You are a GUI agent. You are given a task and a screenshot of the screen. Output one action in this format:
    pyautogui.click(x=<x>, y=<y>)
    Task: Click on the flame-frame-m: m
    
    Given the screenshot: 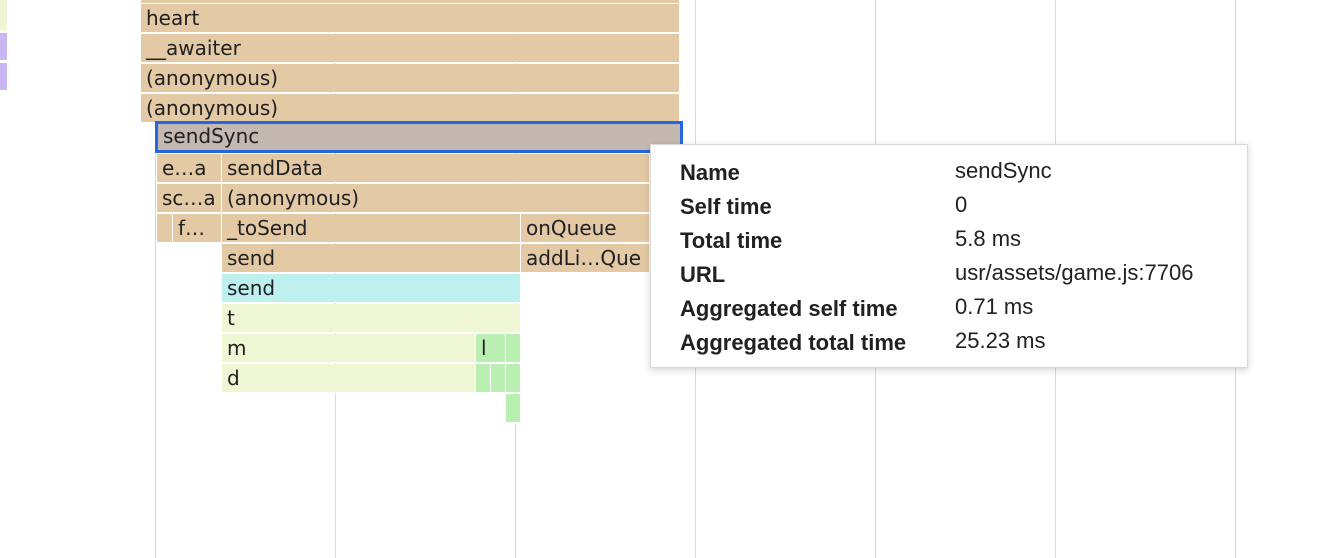 What is the action you would take?
    pyautogui.click(x=349, y=348)
    